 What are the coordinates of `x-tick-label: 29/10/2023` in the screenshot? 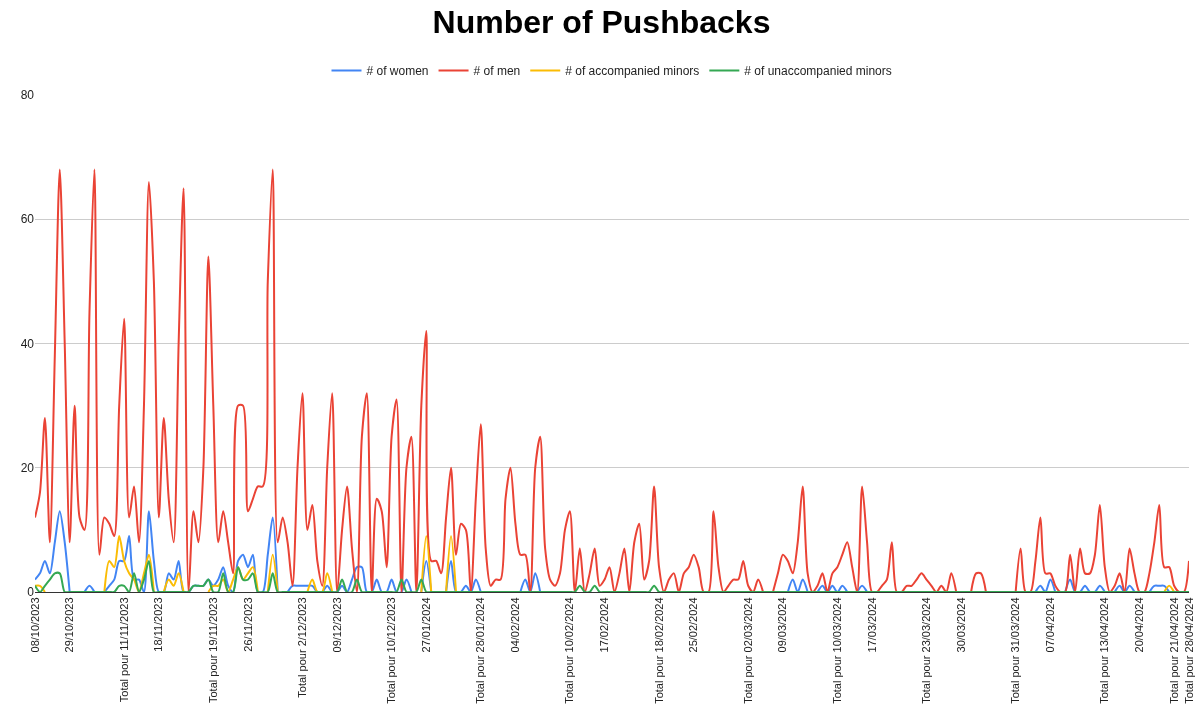 It's located at (69, 625).